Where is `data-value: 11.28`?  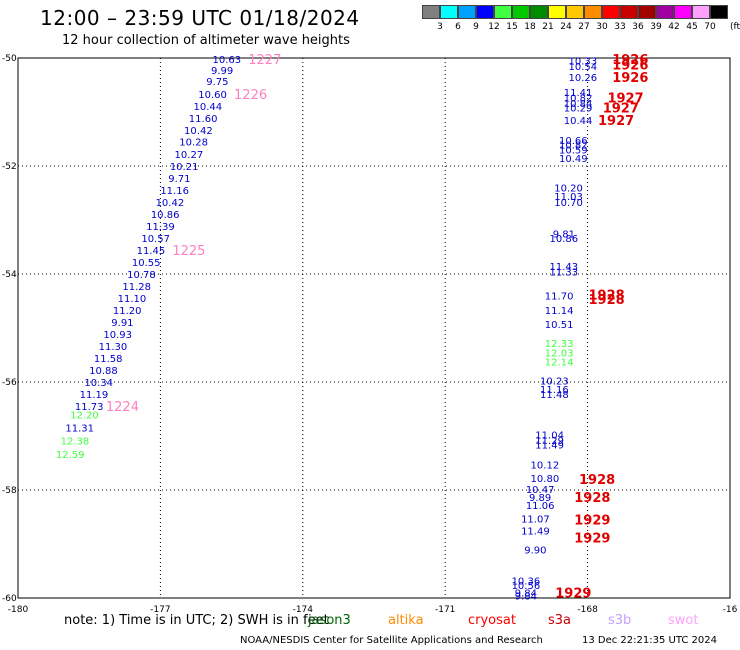
data-value: 11.28 is located at coordinates (136, 287).